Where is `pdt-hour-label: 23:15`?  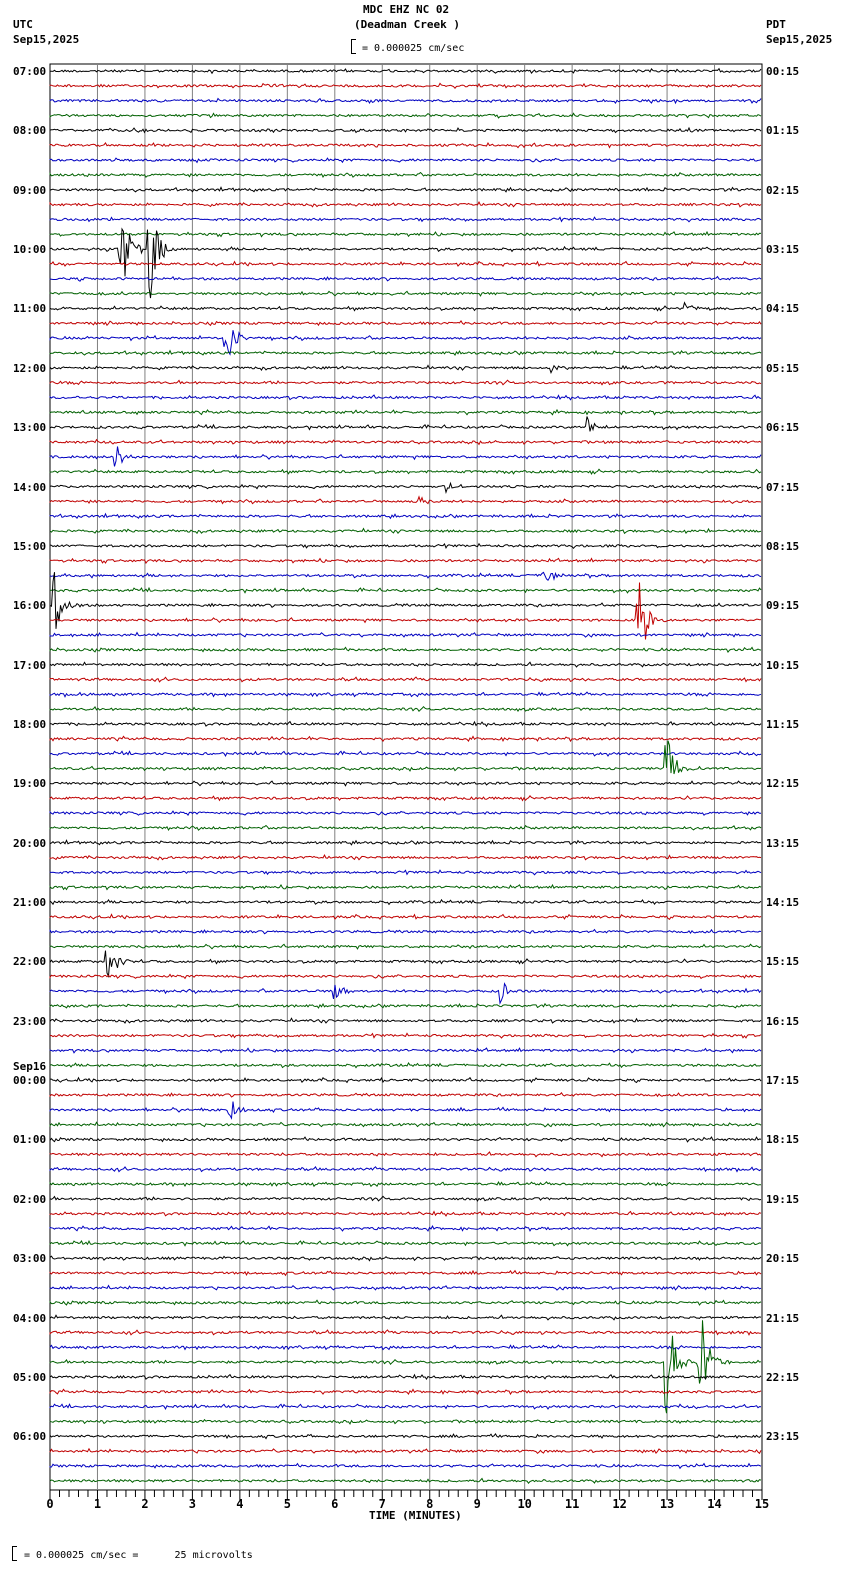 pdt-hour-label: 23:15 is located at coordinates (783, 1437).